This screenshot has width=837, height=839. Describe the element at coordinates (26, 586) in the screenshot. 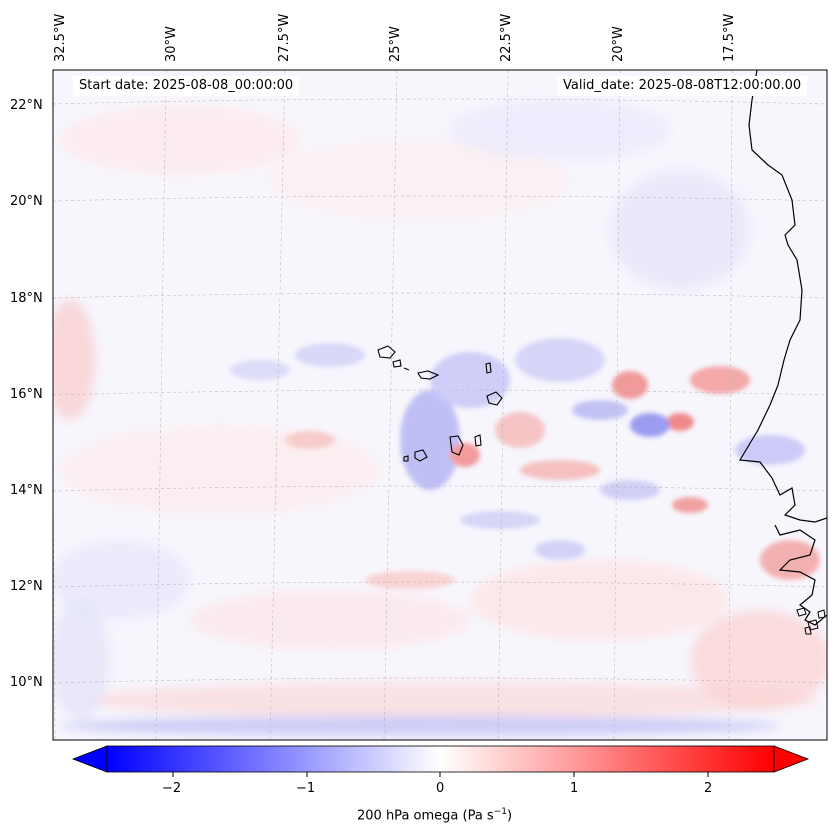

I see `lat-label-12N: 12°N` at that location.